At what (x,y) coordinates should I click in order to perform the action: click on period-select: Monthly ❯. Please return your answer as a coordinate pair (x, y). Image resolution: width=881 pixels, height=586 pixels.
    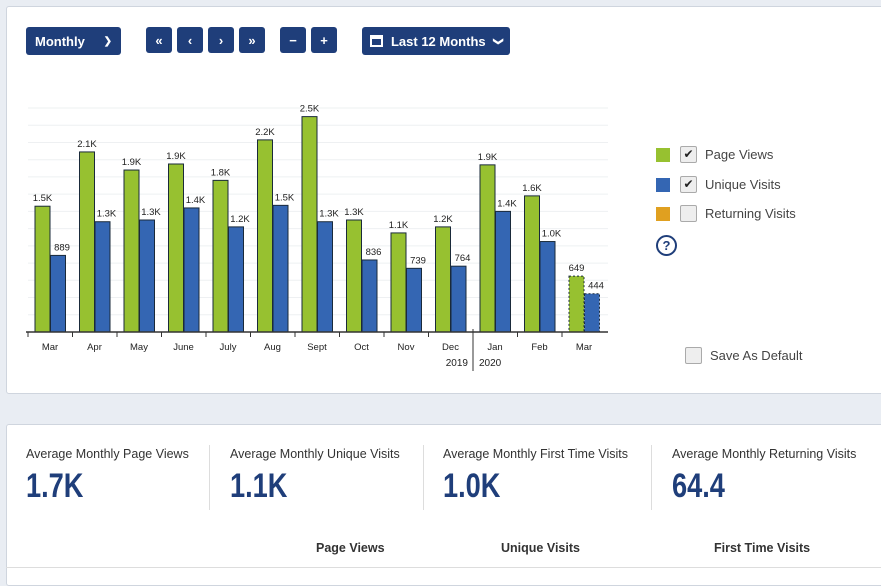
    Looking at the image, I should click on (73, 41).